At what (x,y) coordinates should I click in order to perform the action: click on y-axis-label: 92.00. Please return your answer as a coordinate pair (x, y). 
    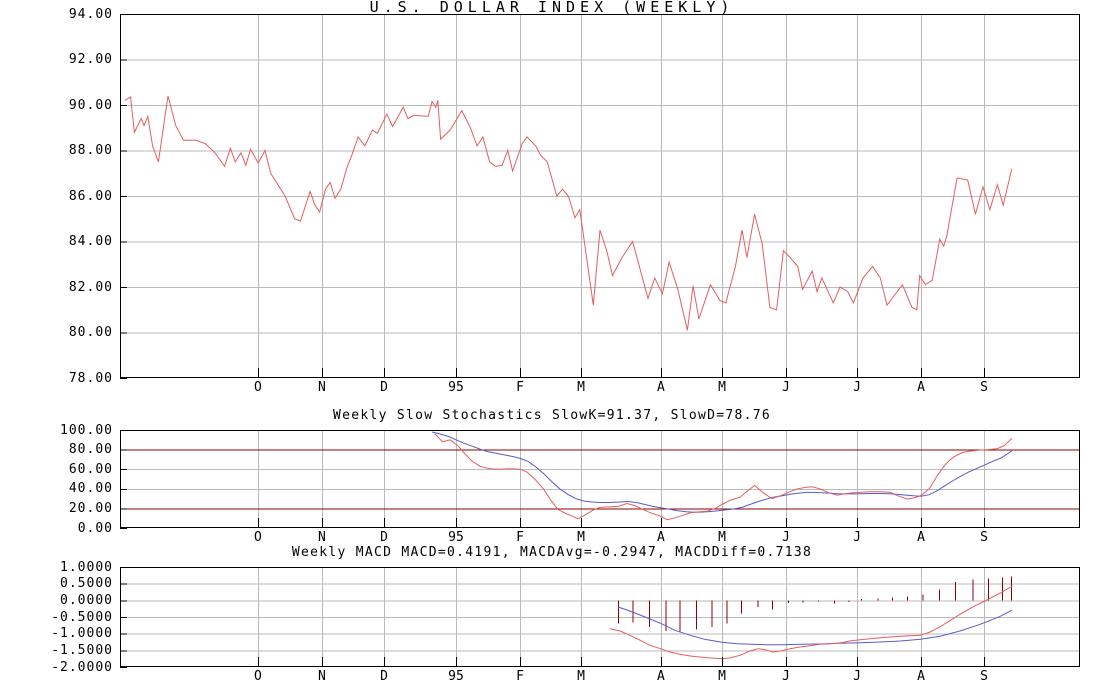
    Looking at the image, I should click on (90, 59).